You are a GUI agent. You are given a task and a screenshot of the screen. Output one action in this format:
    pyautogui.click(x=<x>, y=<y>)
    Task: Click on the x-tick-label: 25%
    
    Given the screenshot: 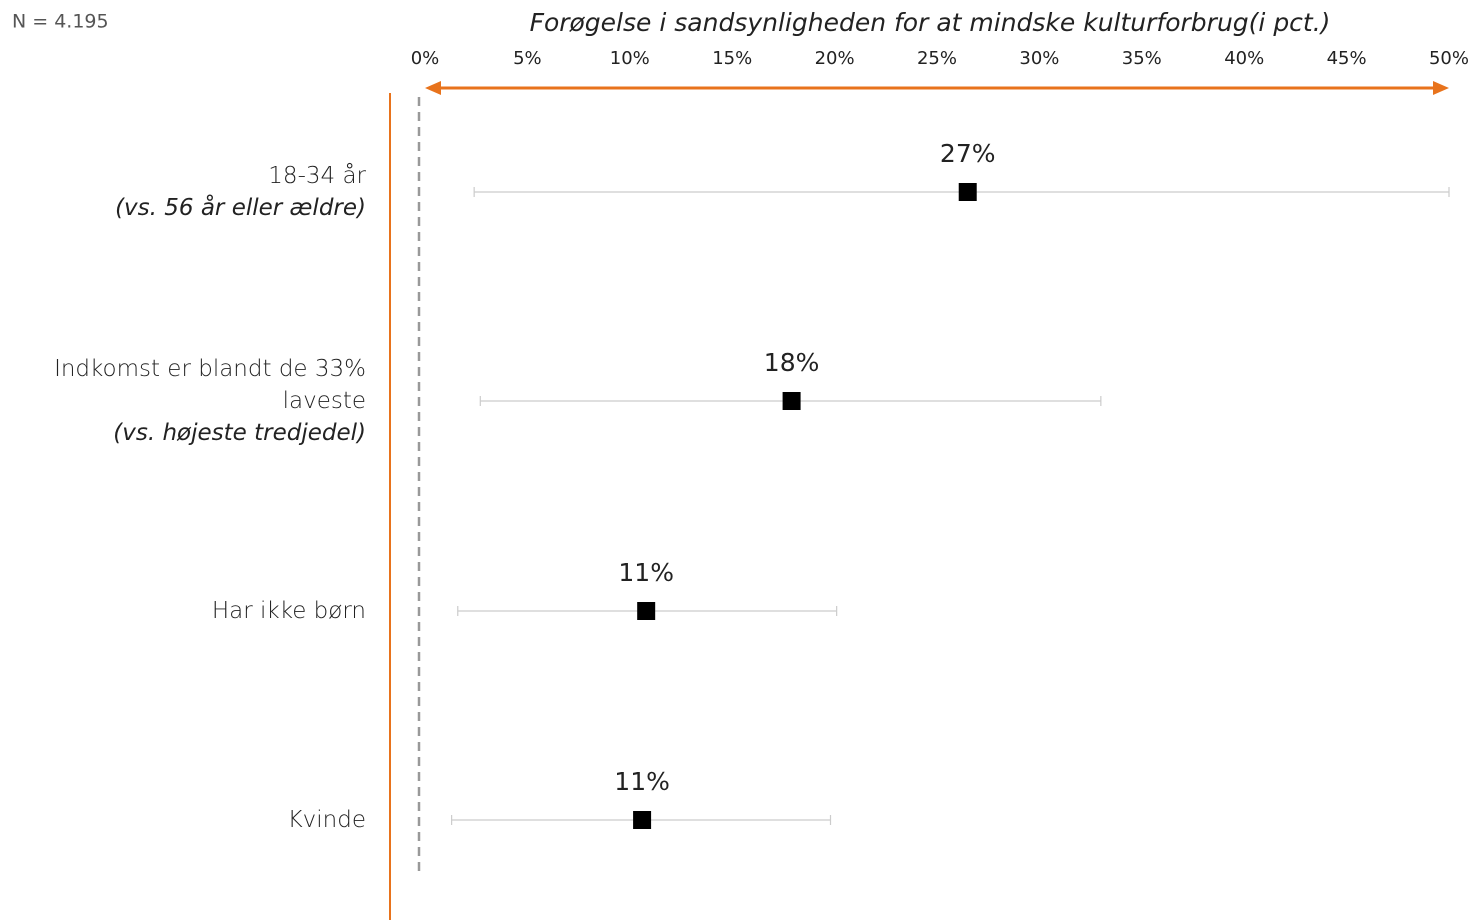 What is the action you would take?
    pyautogui.click(x=937, y=58)
    